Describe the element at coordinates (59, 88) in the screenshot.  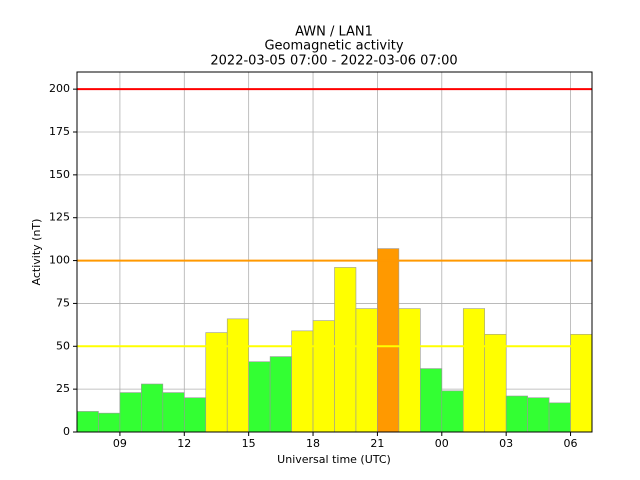
I see `y-tick-label: 200` at that location.